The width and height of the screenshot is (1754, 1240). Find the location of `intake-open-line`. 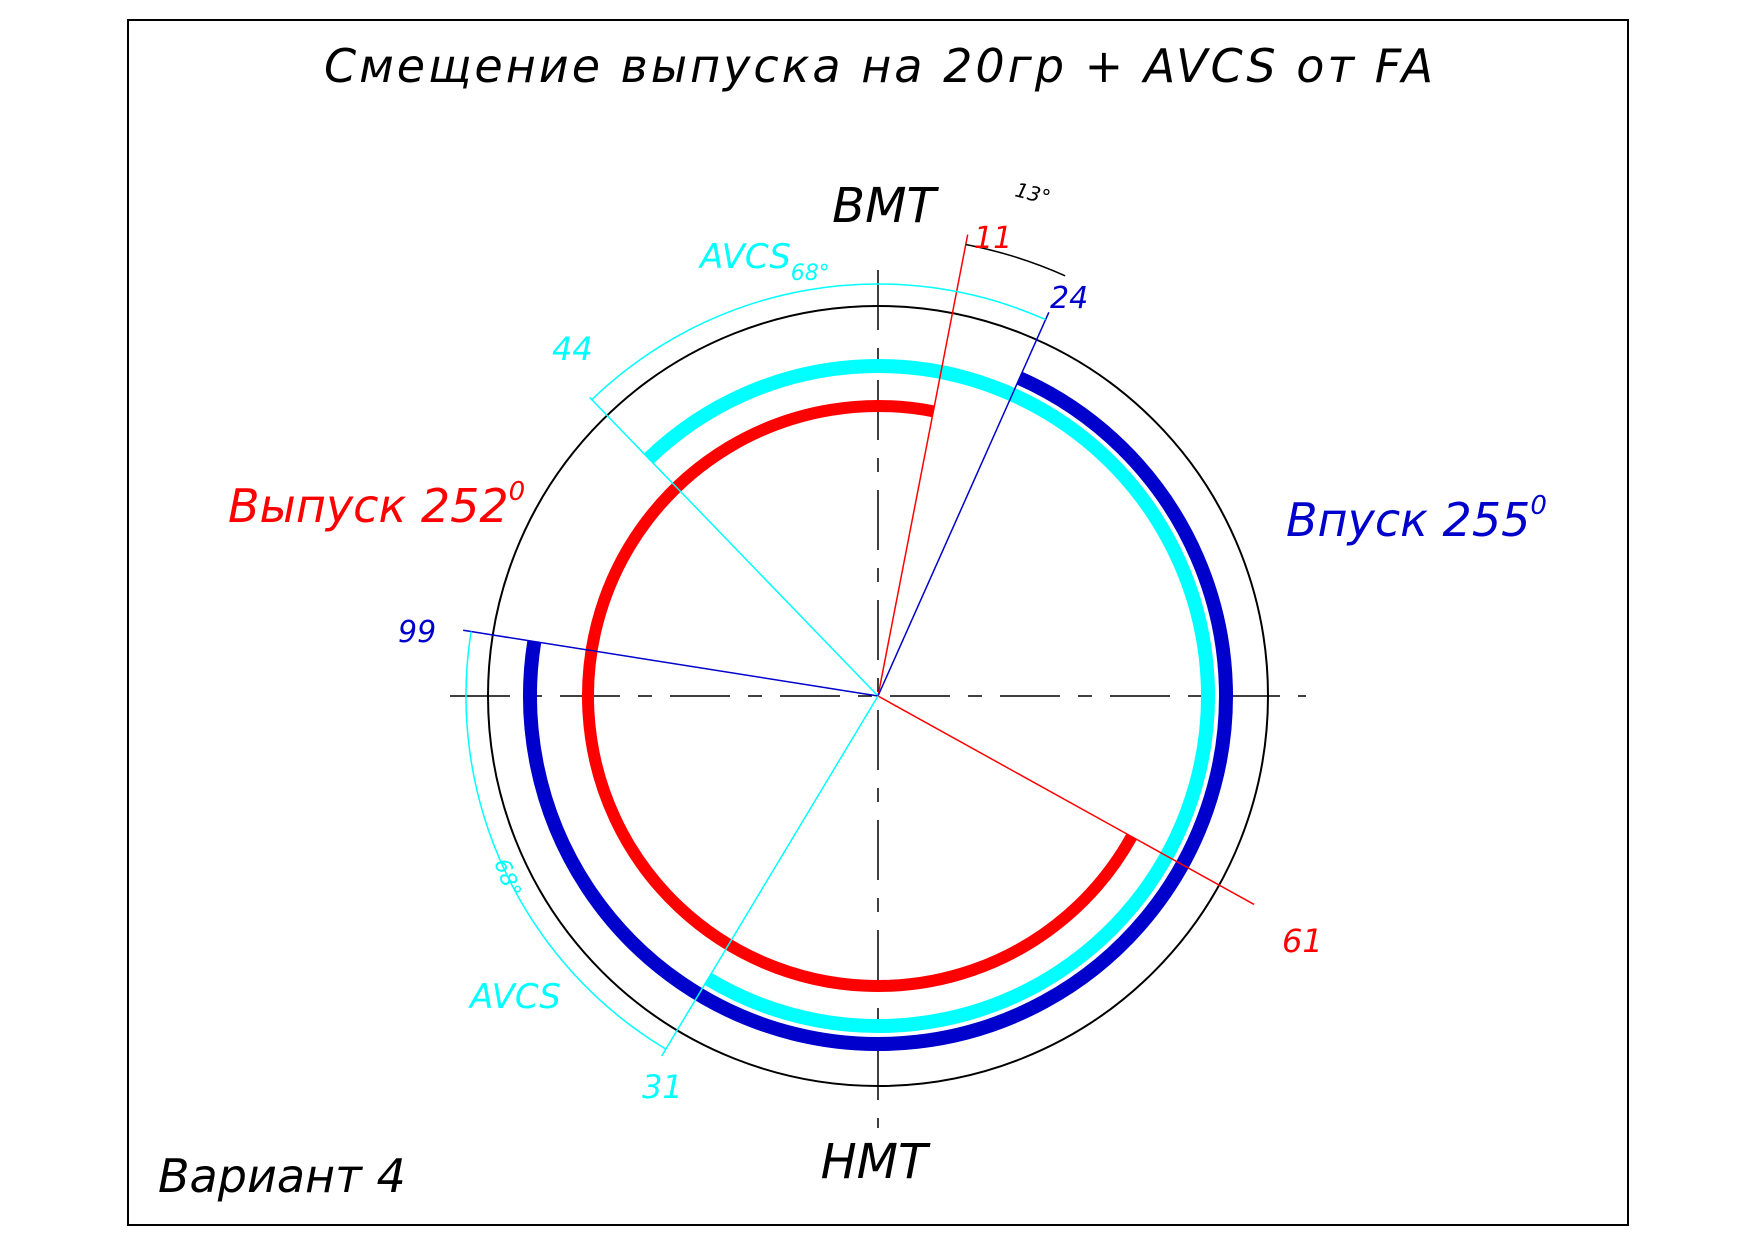

intake-open-line is located at coordinates (963, 504).